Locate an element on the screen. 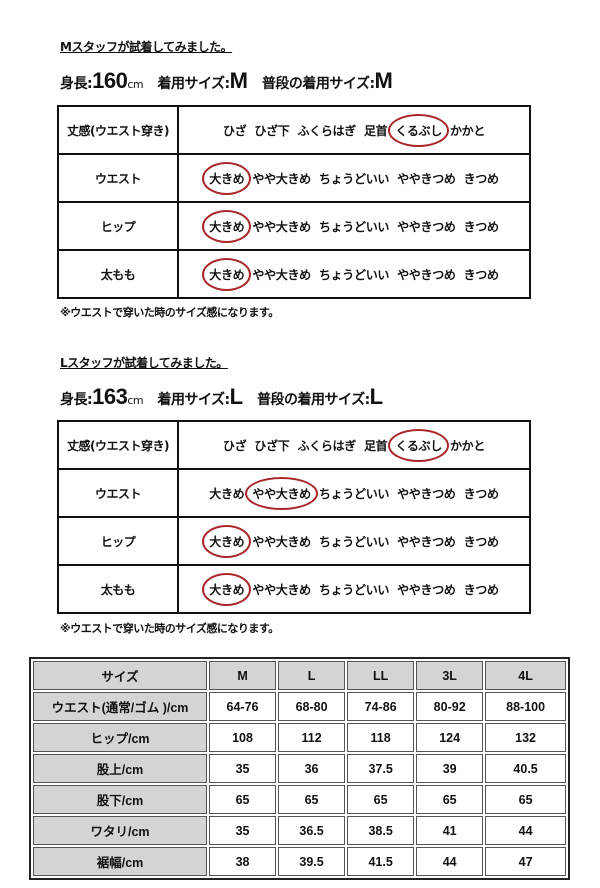 The height and width of the screenshot is (888, 600). size-row: 裾幅/cm 38 39.5 41.5 44 47 is located at coordinates (299, 861).